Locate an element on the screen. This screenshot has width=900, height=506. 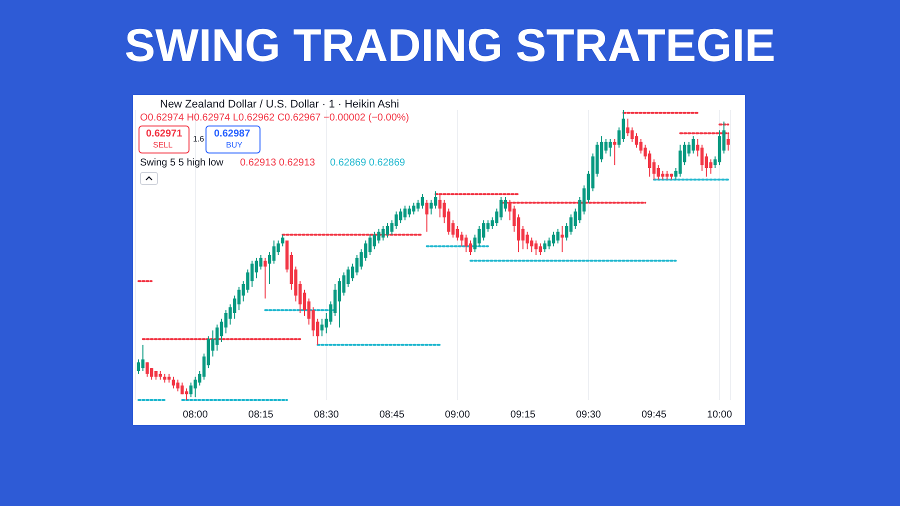
x-tick-label: 10:00 is located at coordinates (719, 415).